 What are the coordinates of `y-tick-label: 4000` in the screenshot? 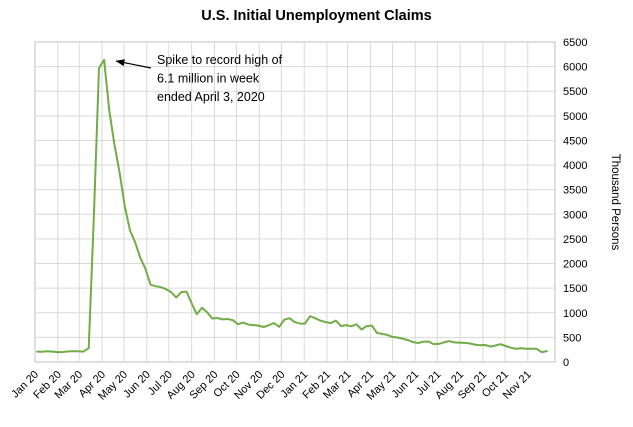 It's located at (575, 166).